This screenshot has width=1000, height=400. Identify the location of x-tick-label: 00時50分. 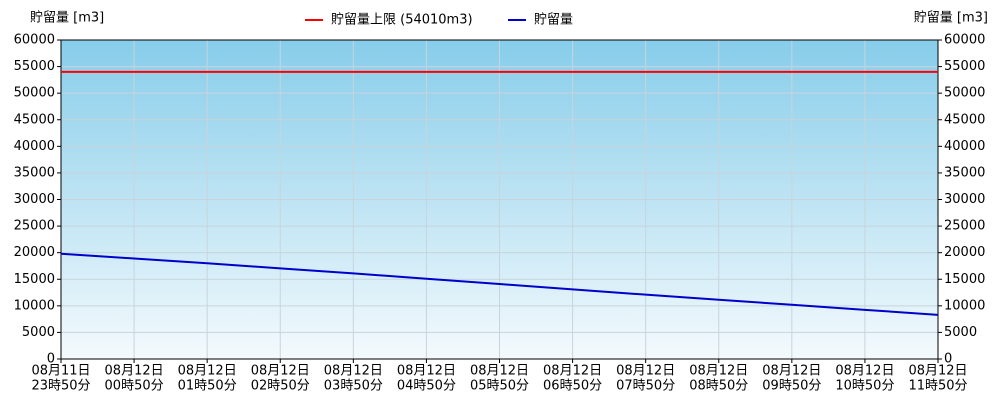
(134, 386).